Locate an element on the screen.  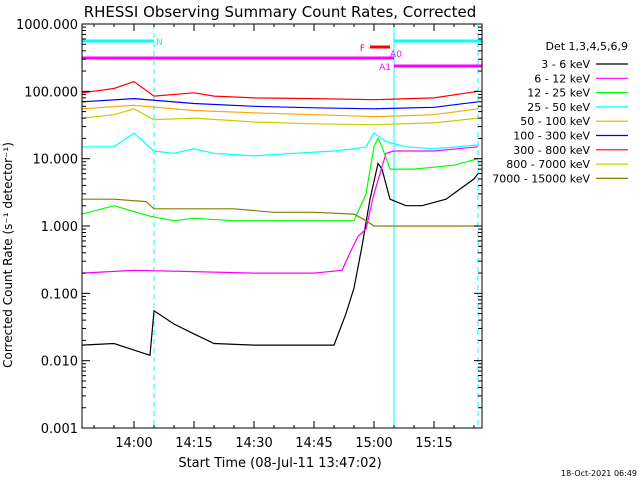
legend-label-6: 300 - 800 keV is located at coordinates (551, 150).